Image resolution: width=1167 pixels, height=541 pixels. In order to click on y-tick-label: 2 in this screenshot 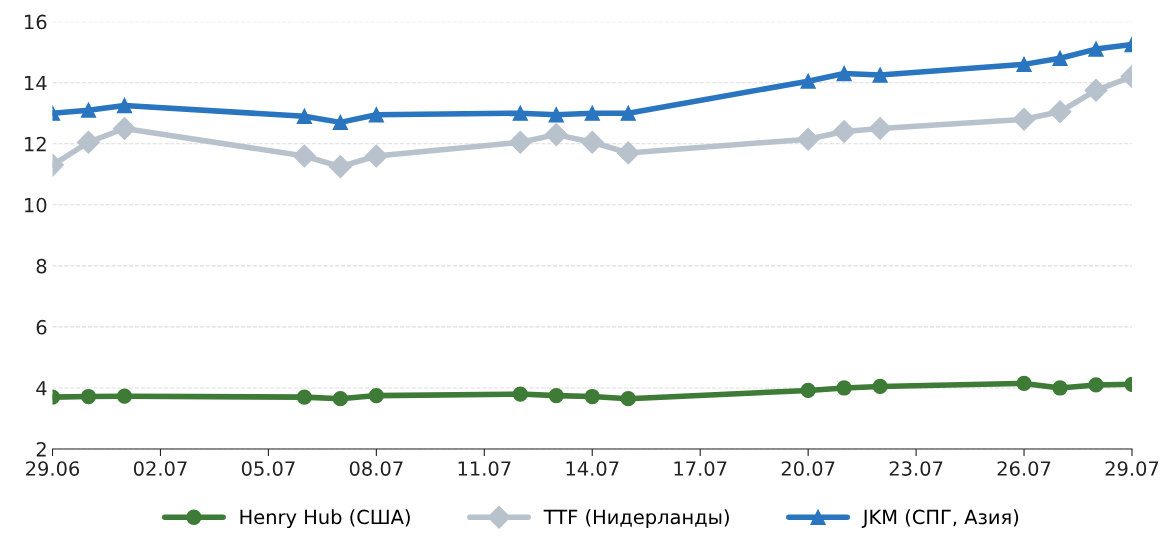, I will do `click(41, 449)`.